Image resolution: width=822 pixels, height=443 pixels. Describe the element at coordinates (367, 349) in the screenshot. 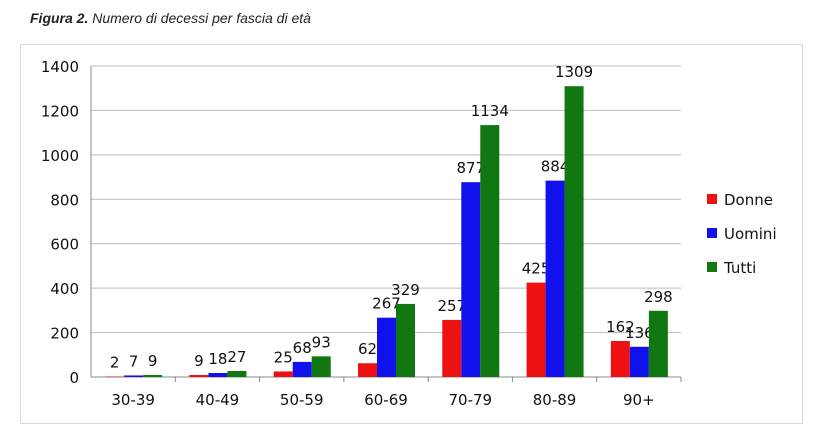

I see `data-label-donne-60-69: 62` at that location.